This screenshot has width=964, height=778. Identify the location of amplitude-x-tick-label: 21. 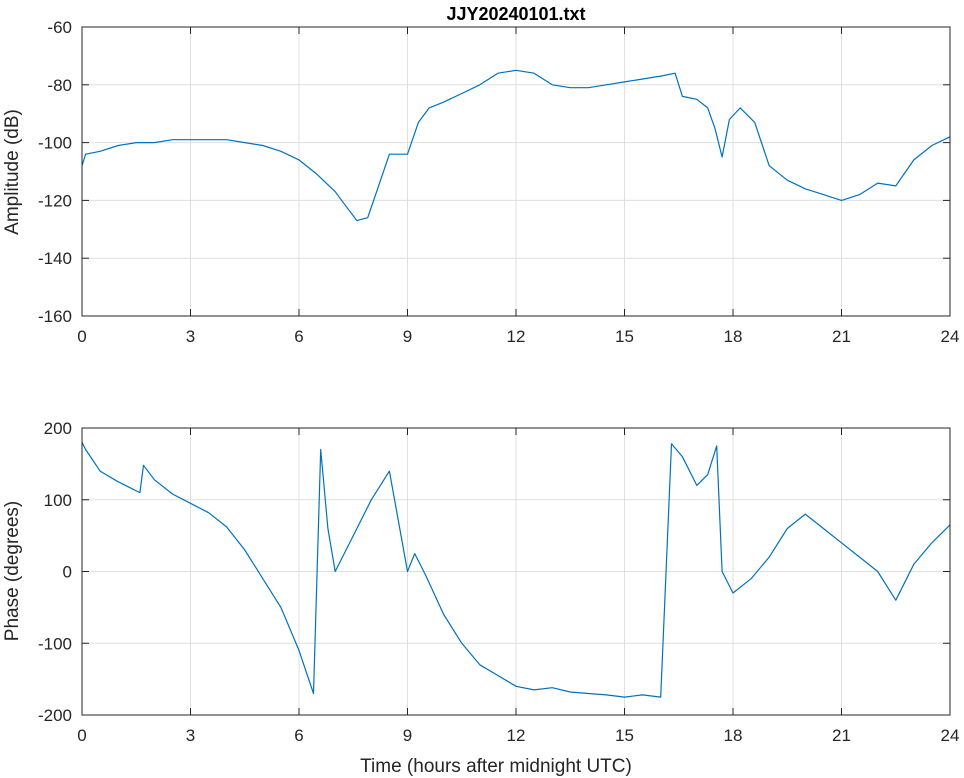
(841, 336).